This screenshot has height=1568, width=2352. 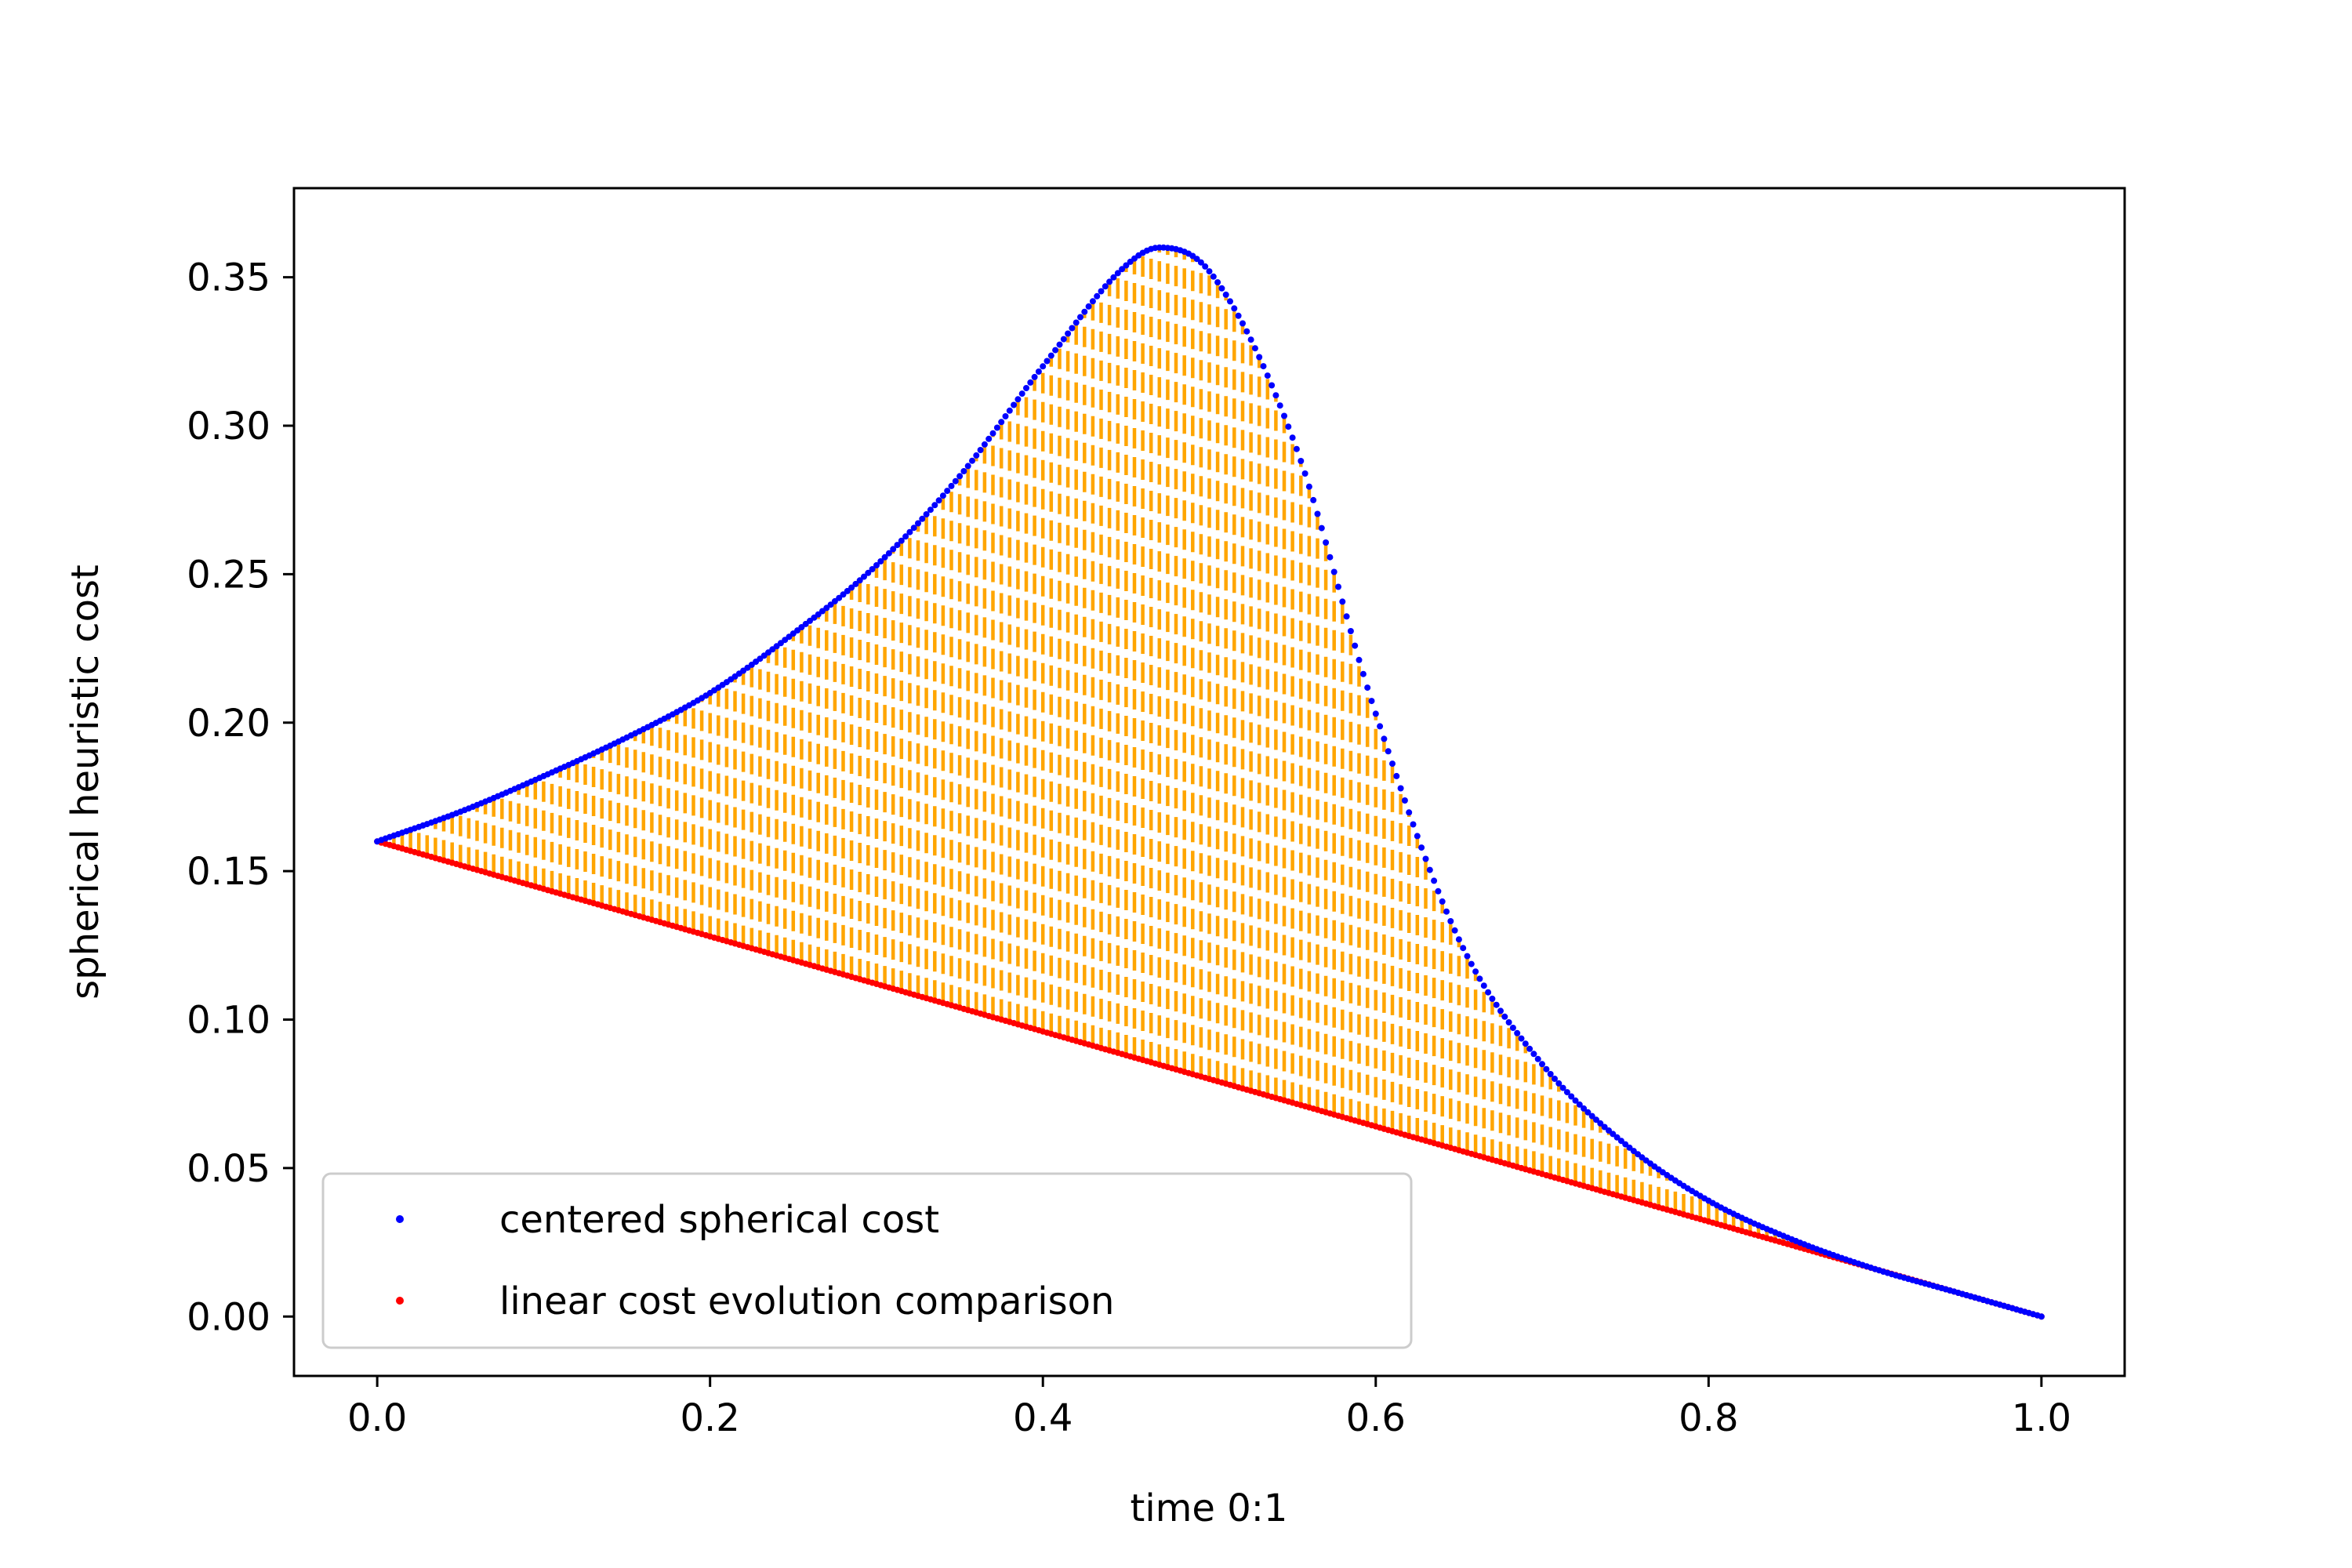 What do you see at coordinates (377, 1418) in the screenshot?
I see `x-tick-label: 0.0` at bounding box center [377, 1418].